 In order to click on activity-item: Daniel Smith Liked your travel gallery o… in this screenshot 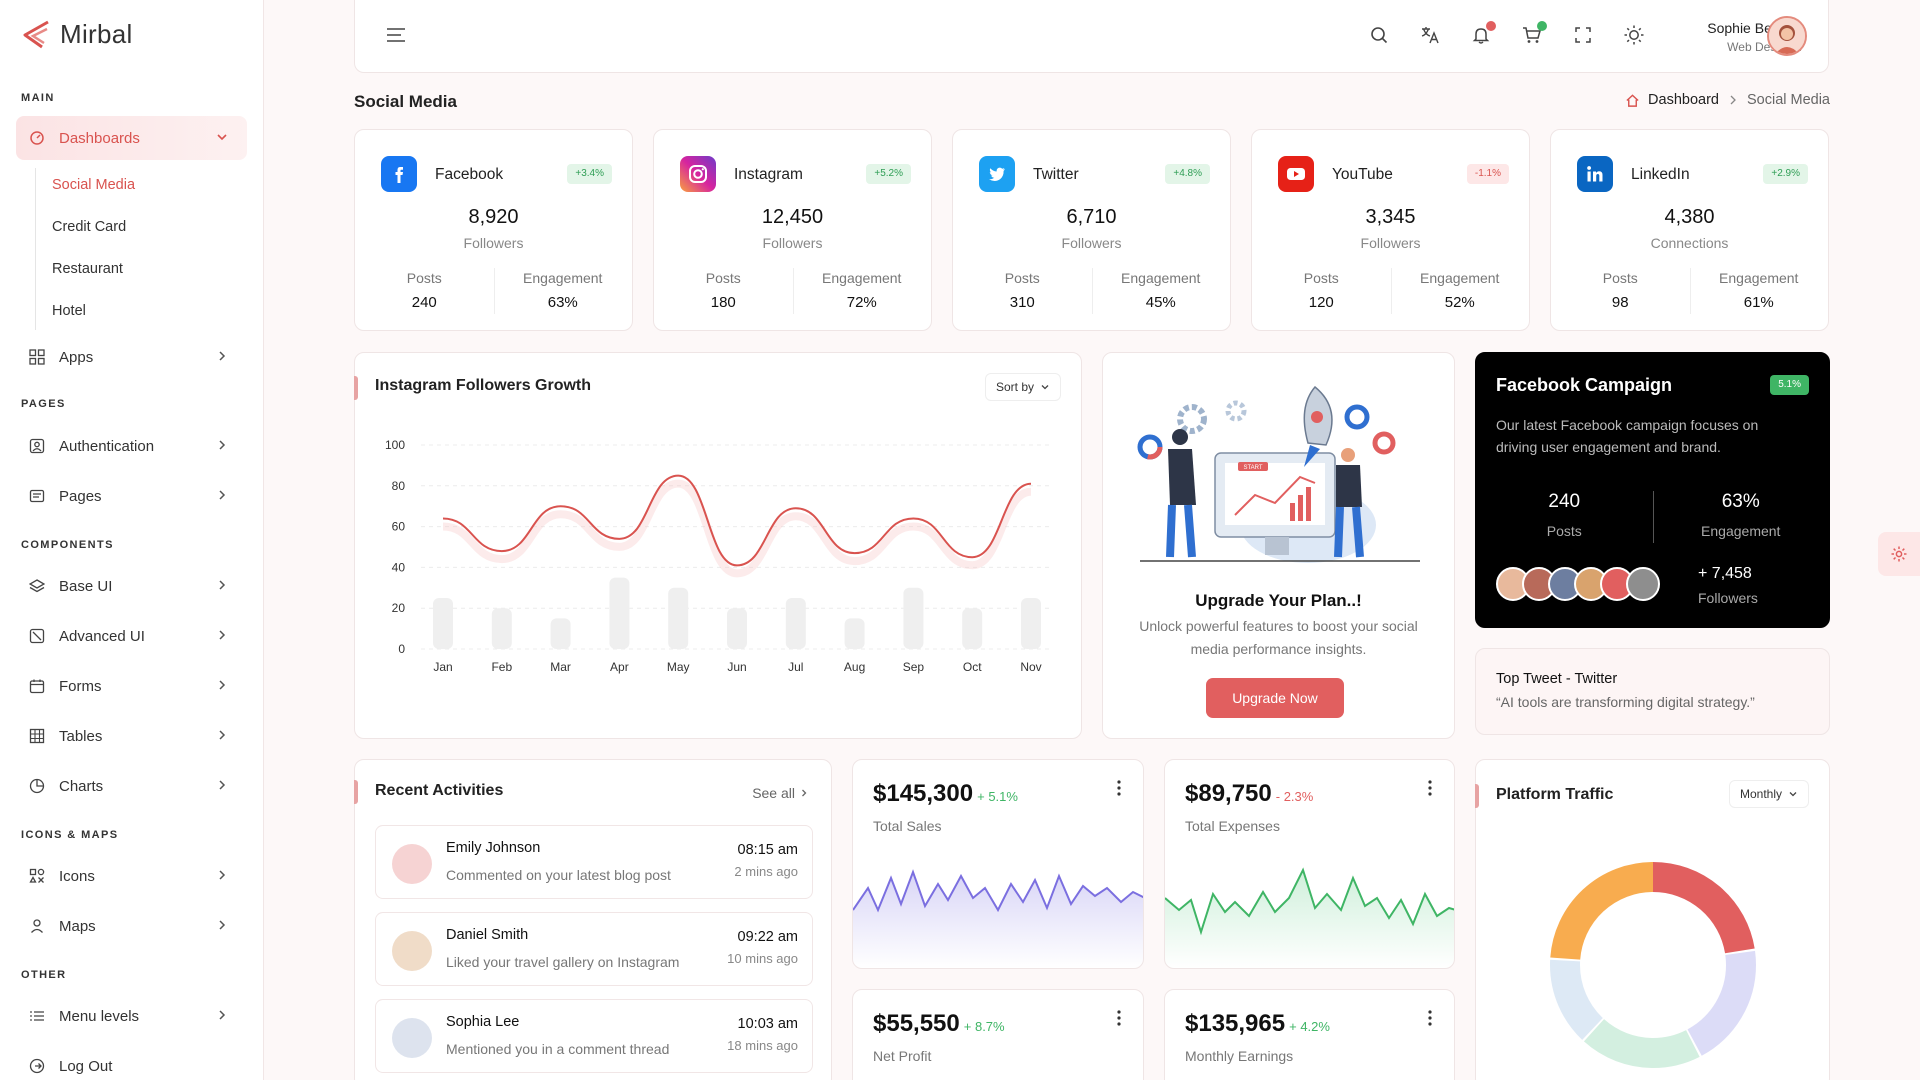, I will do `click(594, 949)`.